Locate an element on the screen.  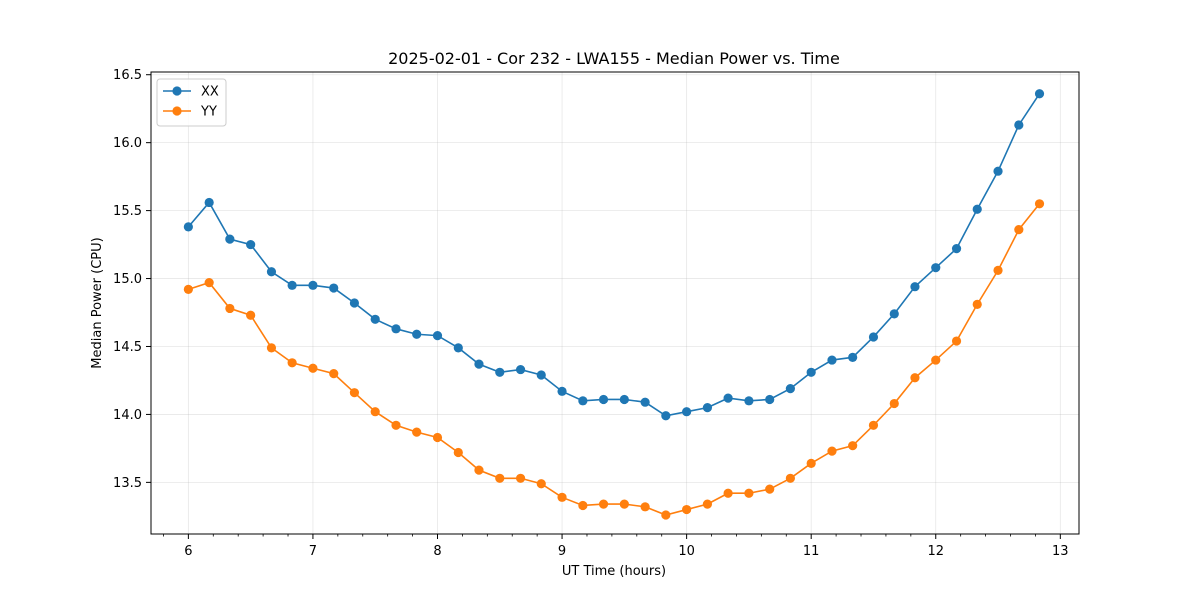
y-tick-label: 14.0 is located at coordinates (127, 415).